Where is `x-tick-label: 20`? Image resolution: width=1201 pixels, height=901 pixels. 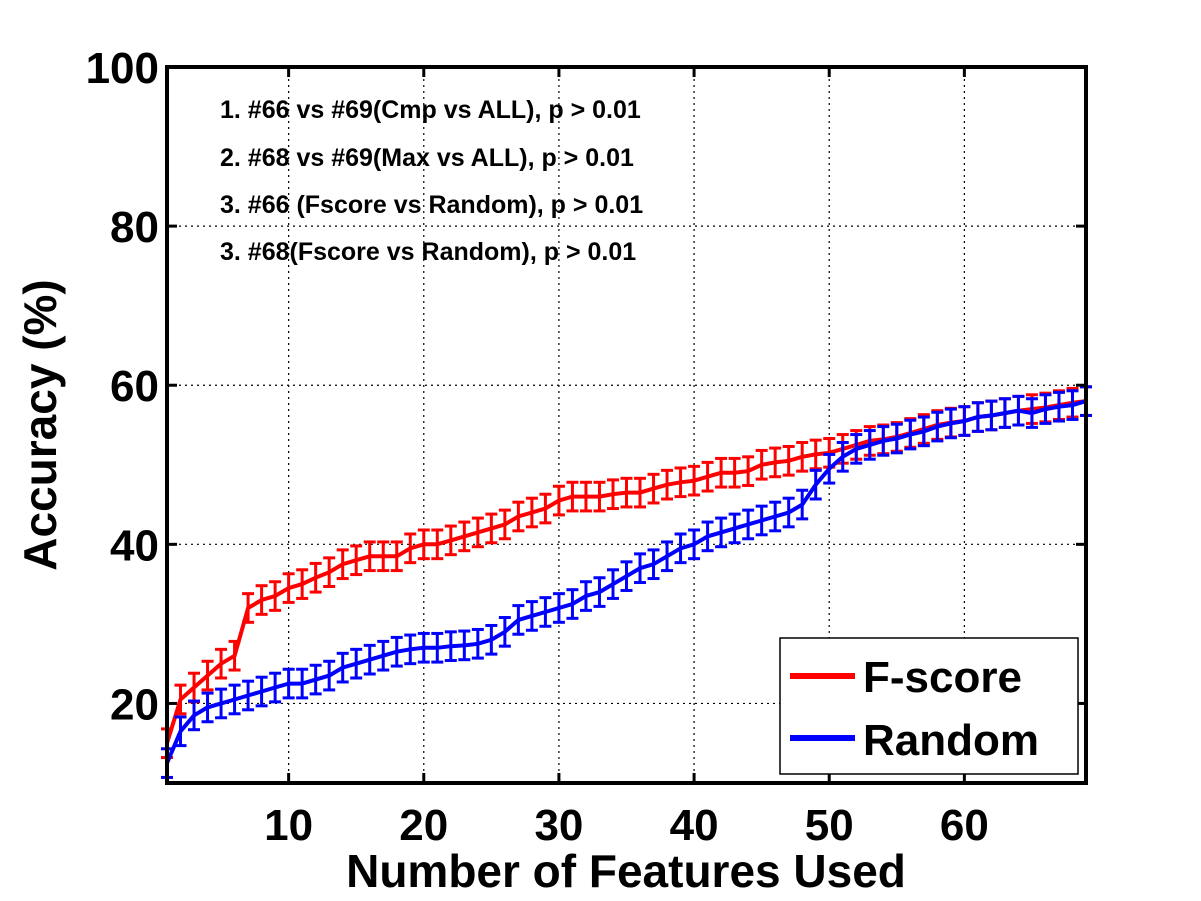
x-tick-label: 20 is located at coordinates (423, 825).